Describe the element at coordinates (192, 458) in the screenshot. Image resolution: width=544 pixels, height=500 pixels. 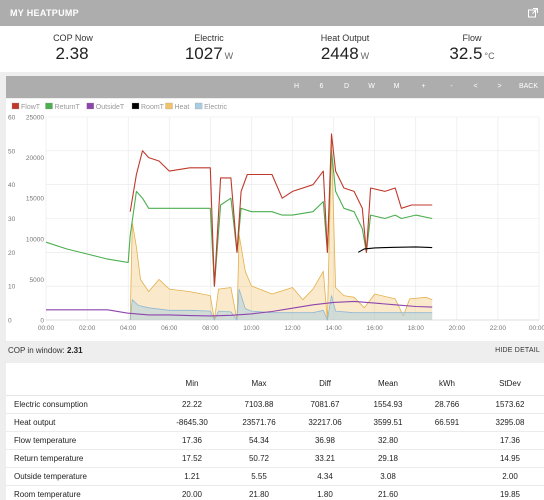
I see `table-cell: 17.52` at that location.